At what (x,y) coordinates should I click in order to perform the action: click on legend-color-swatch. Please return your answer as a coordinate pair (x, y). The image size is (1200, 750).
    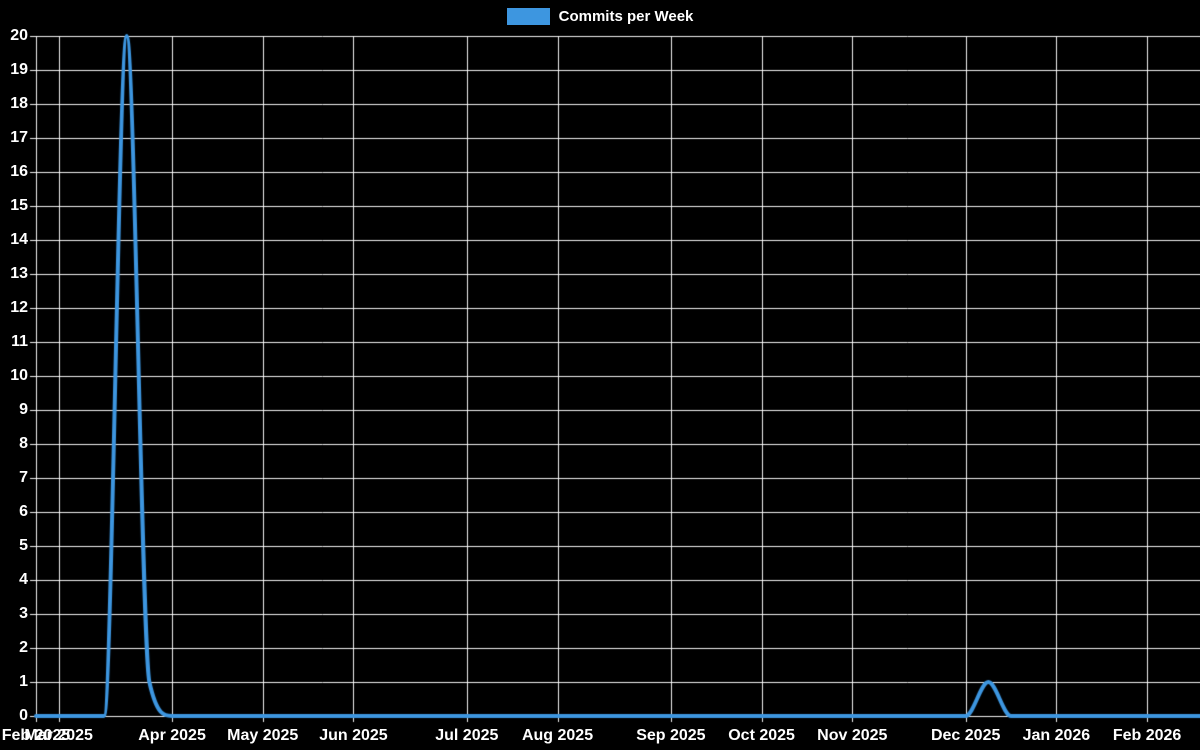
    Looking at the image, I should click on (528, 16).